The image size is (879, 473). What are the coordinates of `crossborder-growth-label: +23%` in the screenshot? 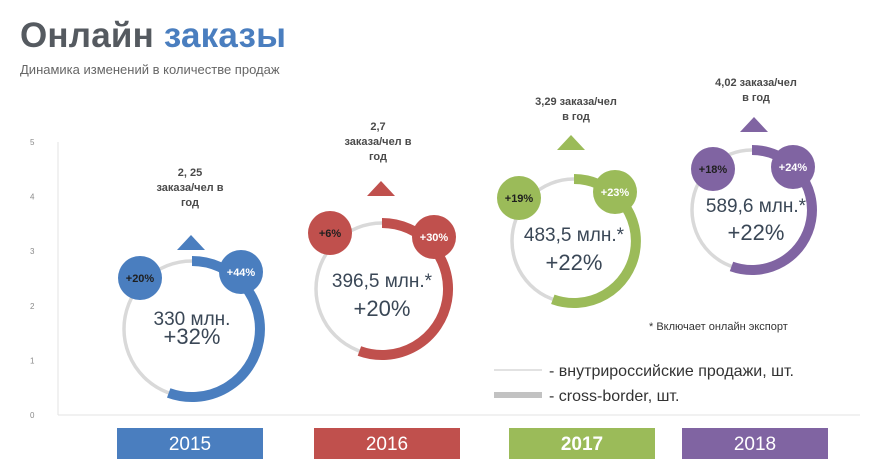 It's located at (615, 193).